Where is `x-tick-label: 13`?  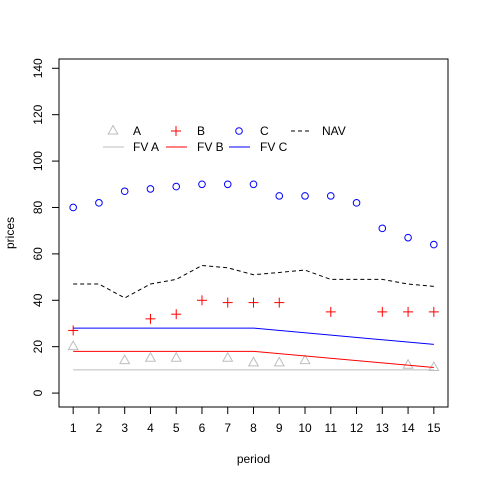
x-tick-label: 13 is located at coordinates (383, 428).